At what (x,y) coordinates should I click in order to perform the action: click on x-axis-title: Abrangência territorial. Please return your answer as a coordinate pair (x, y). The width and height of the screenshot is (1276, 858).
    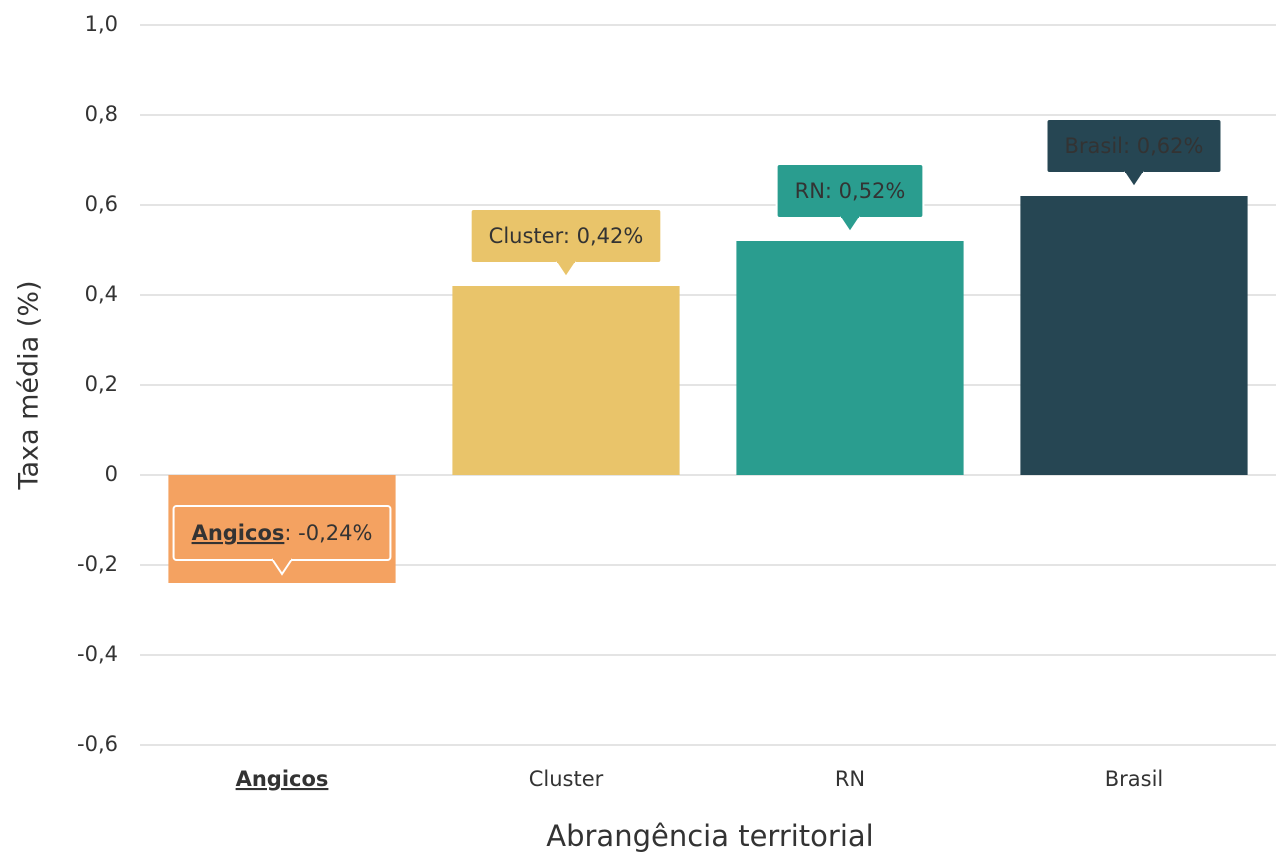
    Looking at the image, I should click on (709, 836).